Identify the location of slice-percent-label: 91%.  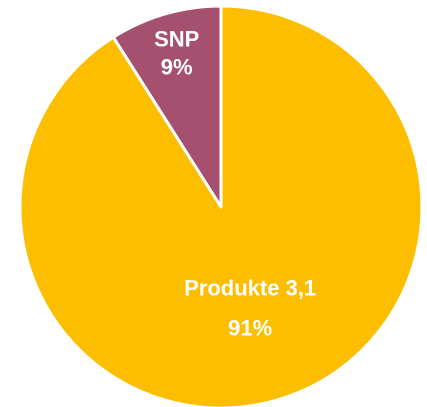
(250, 327).